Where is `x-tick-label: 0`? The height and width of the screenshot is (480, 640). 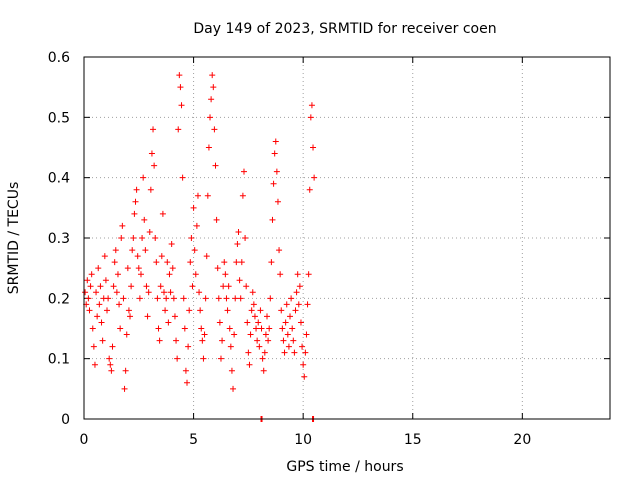 x-tick-label: 0 is located at coordinates (84, 440).